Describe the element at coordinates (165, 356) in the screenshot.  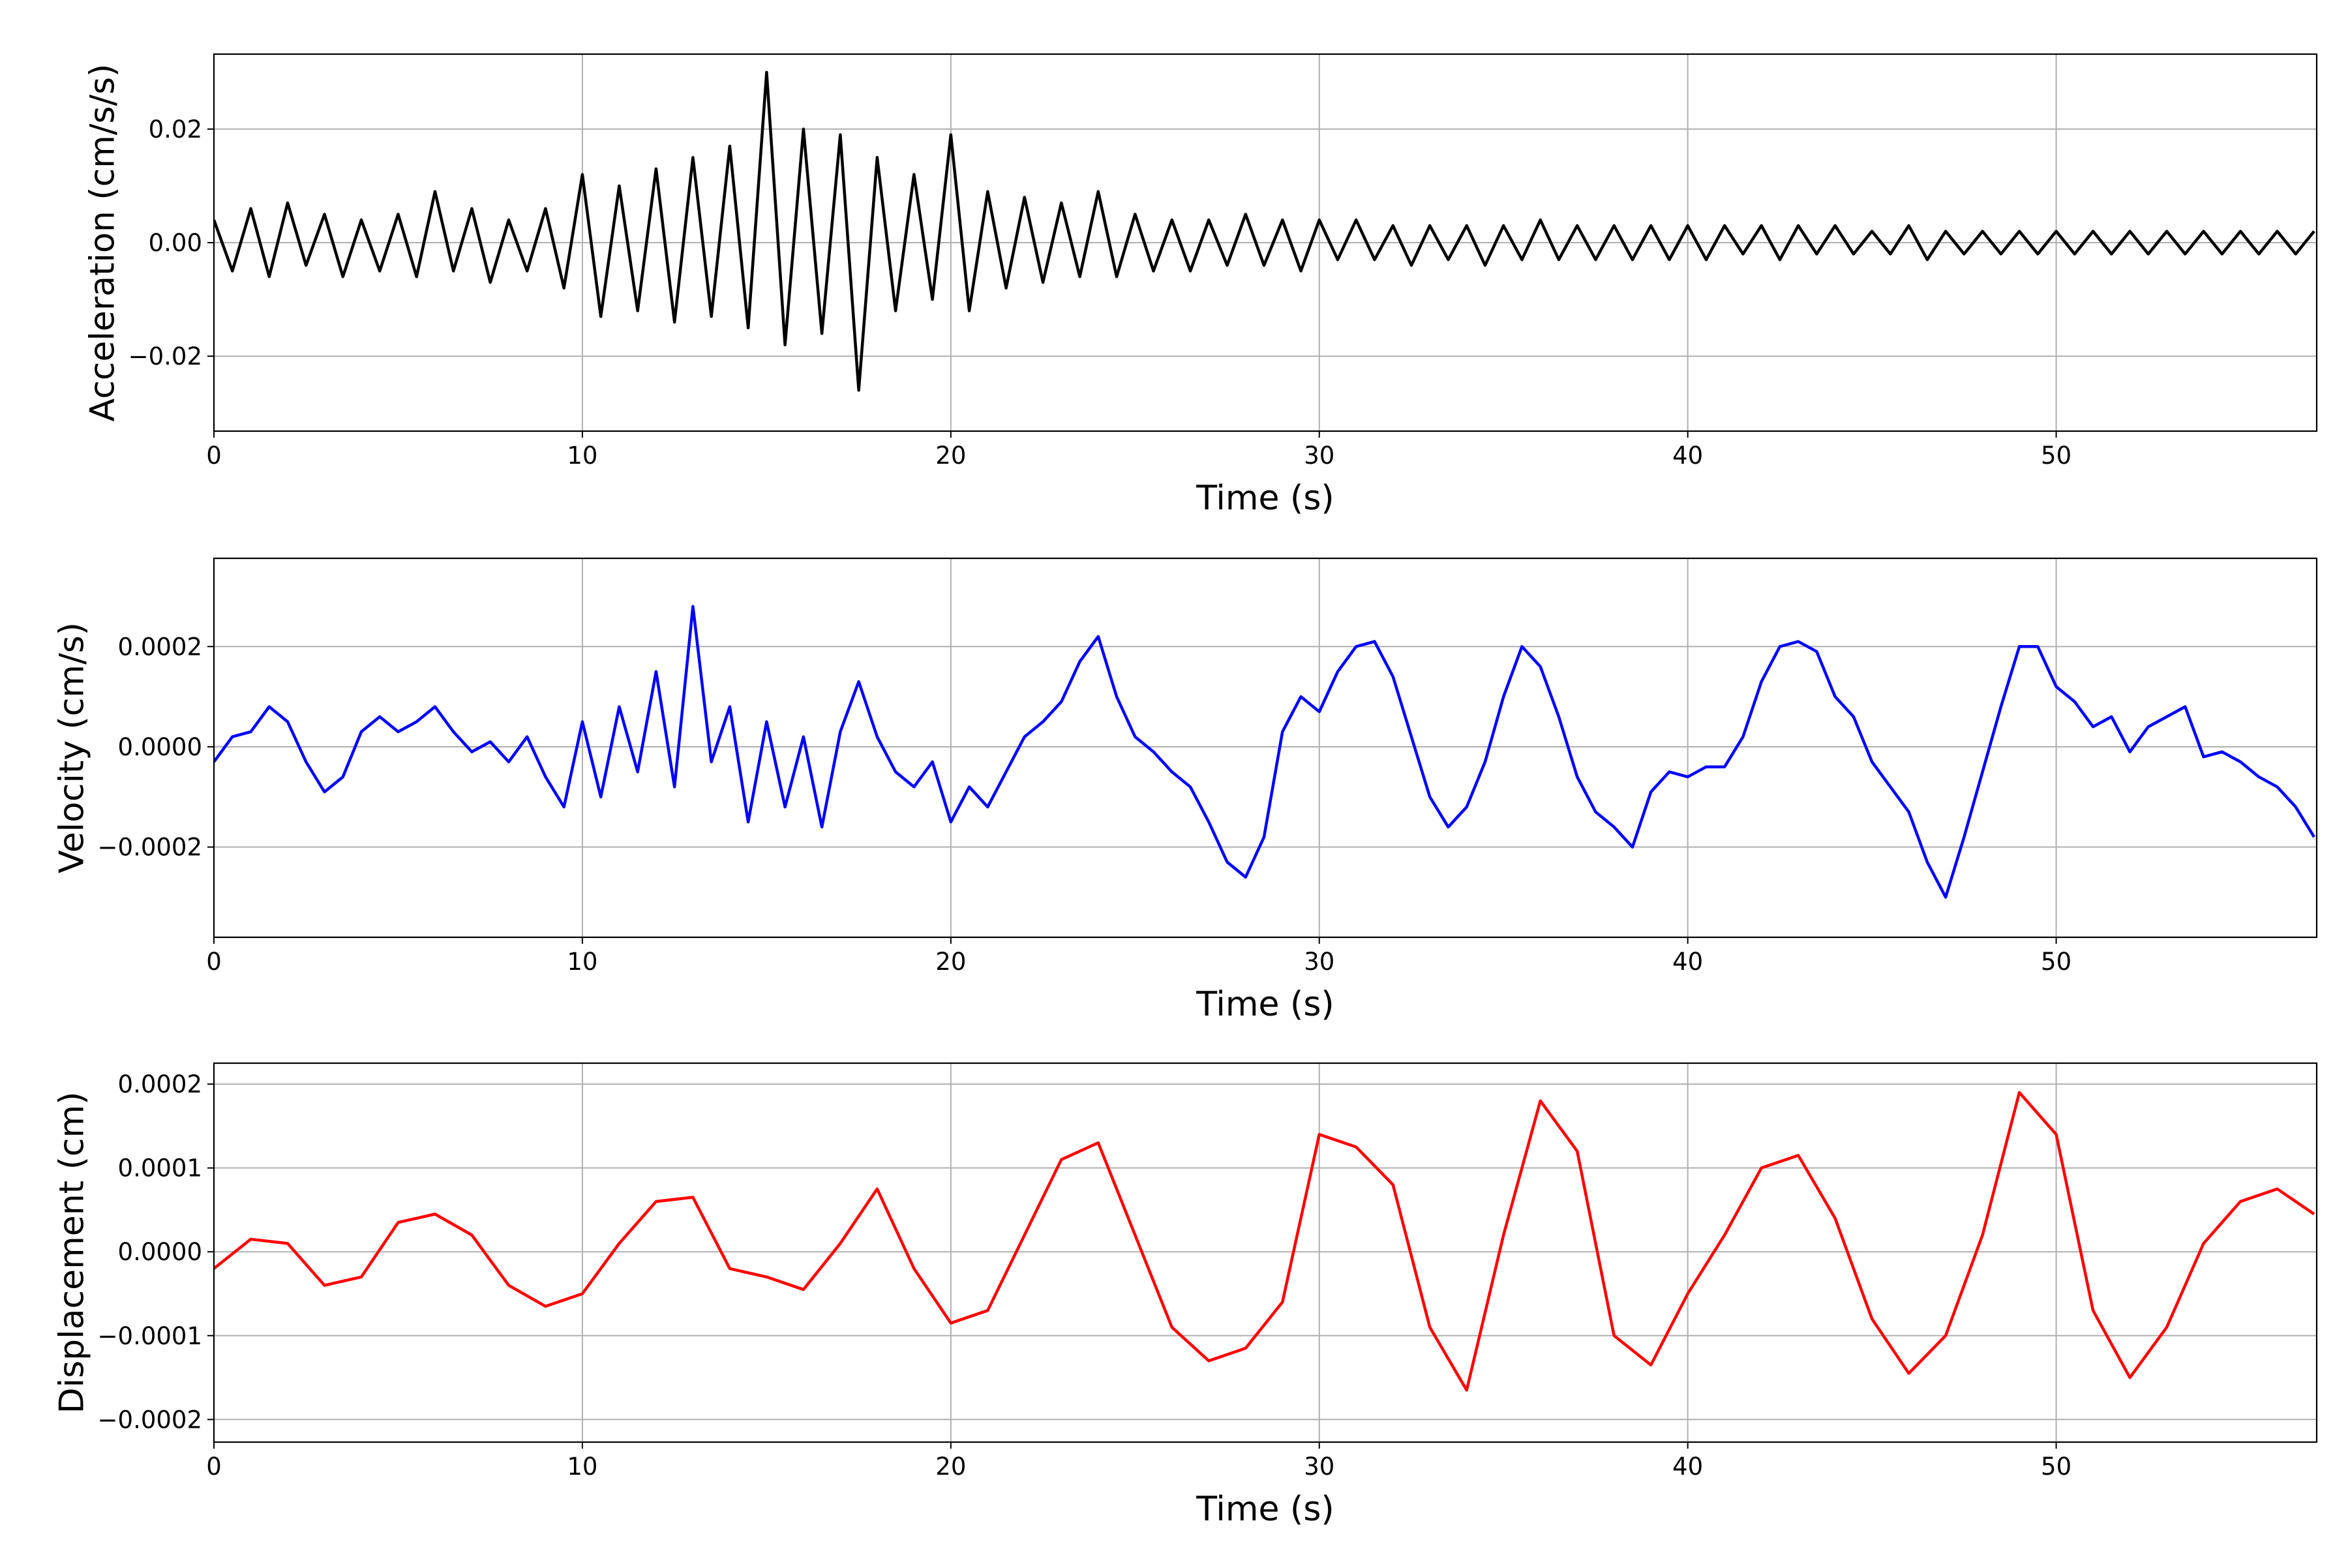
I see `y-tick-label: −0.02` at that location.